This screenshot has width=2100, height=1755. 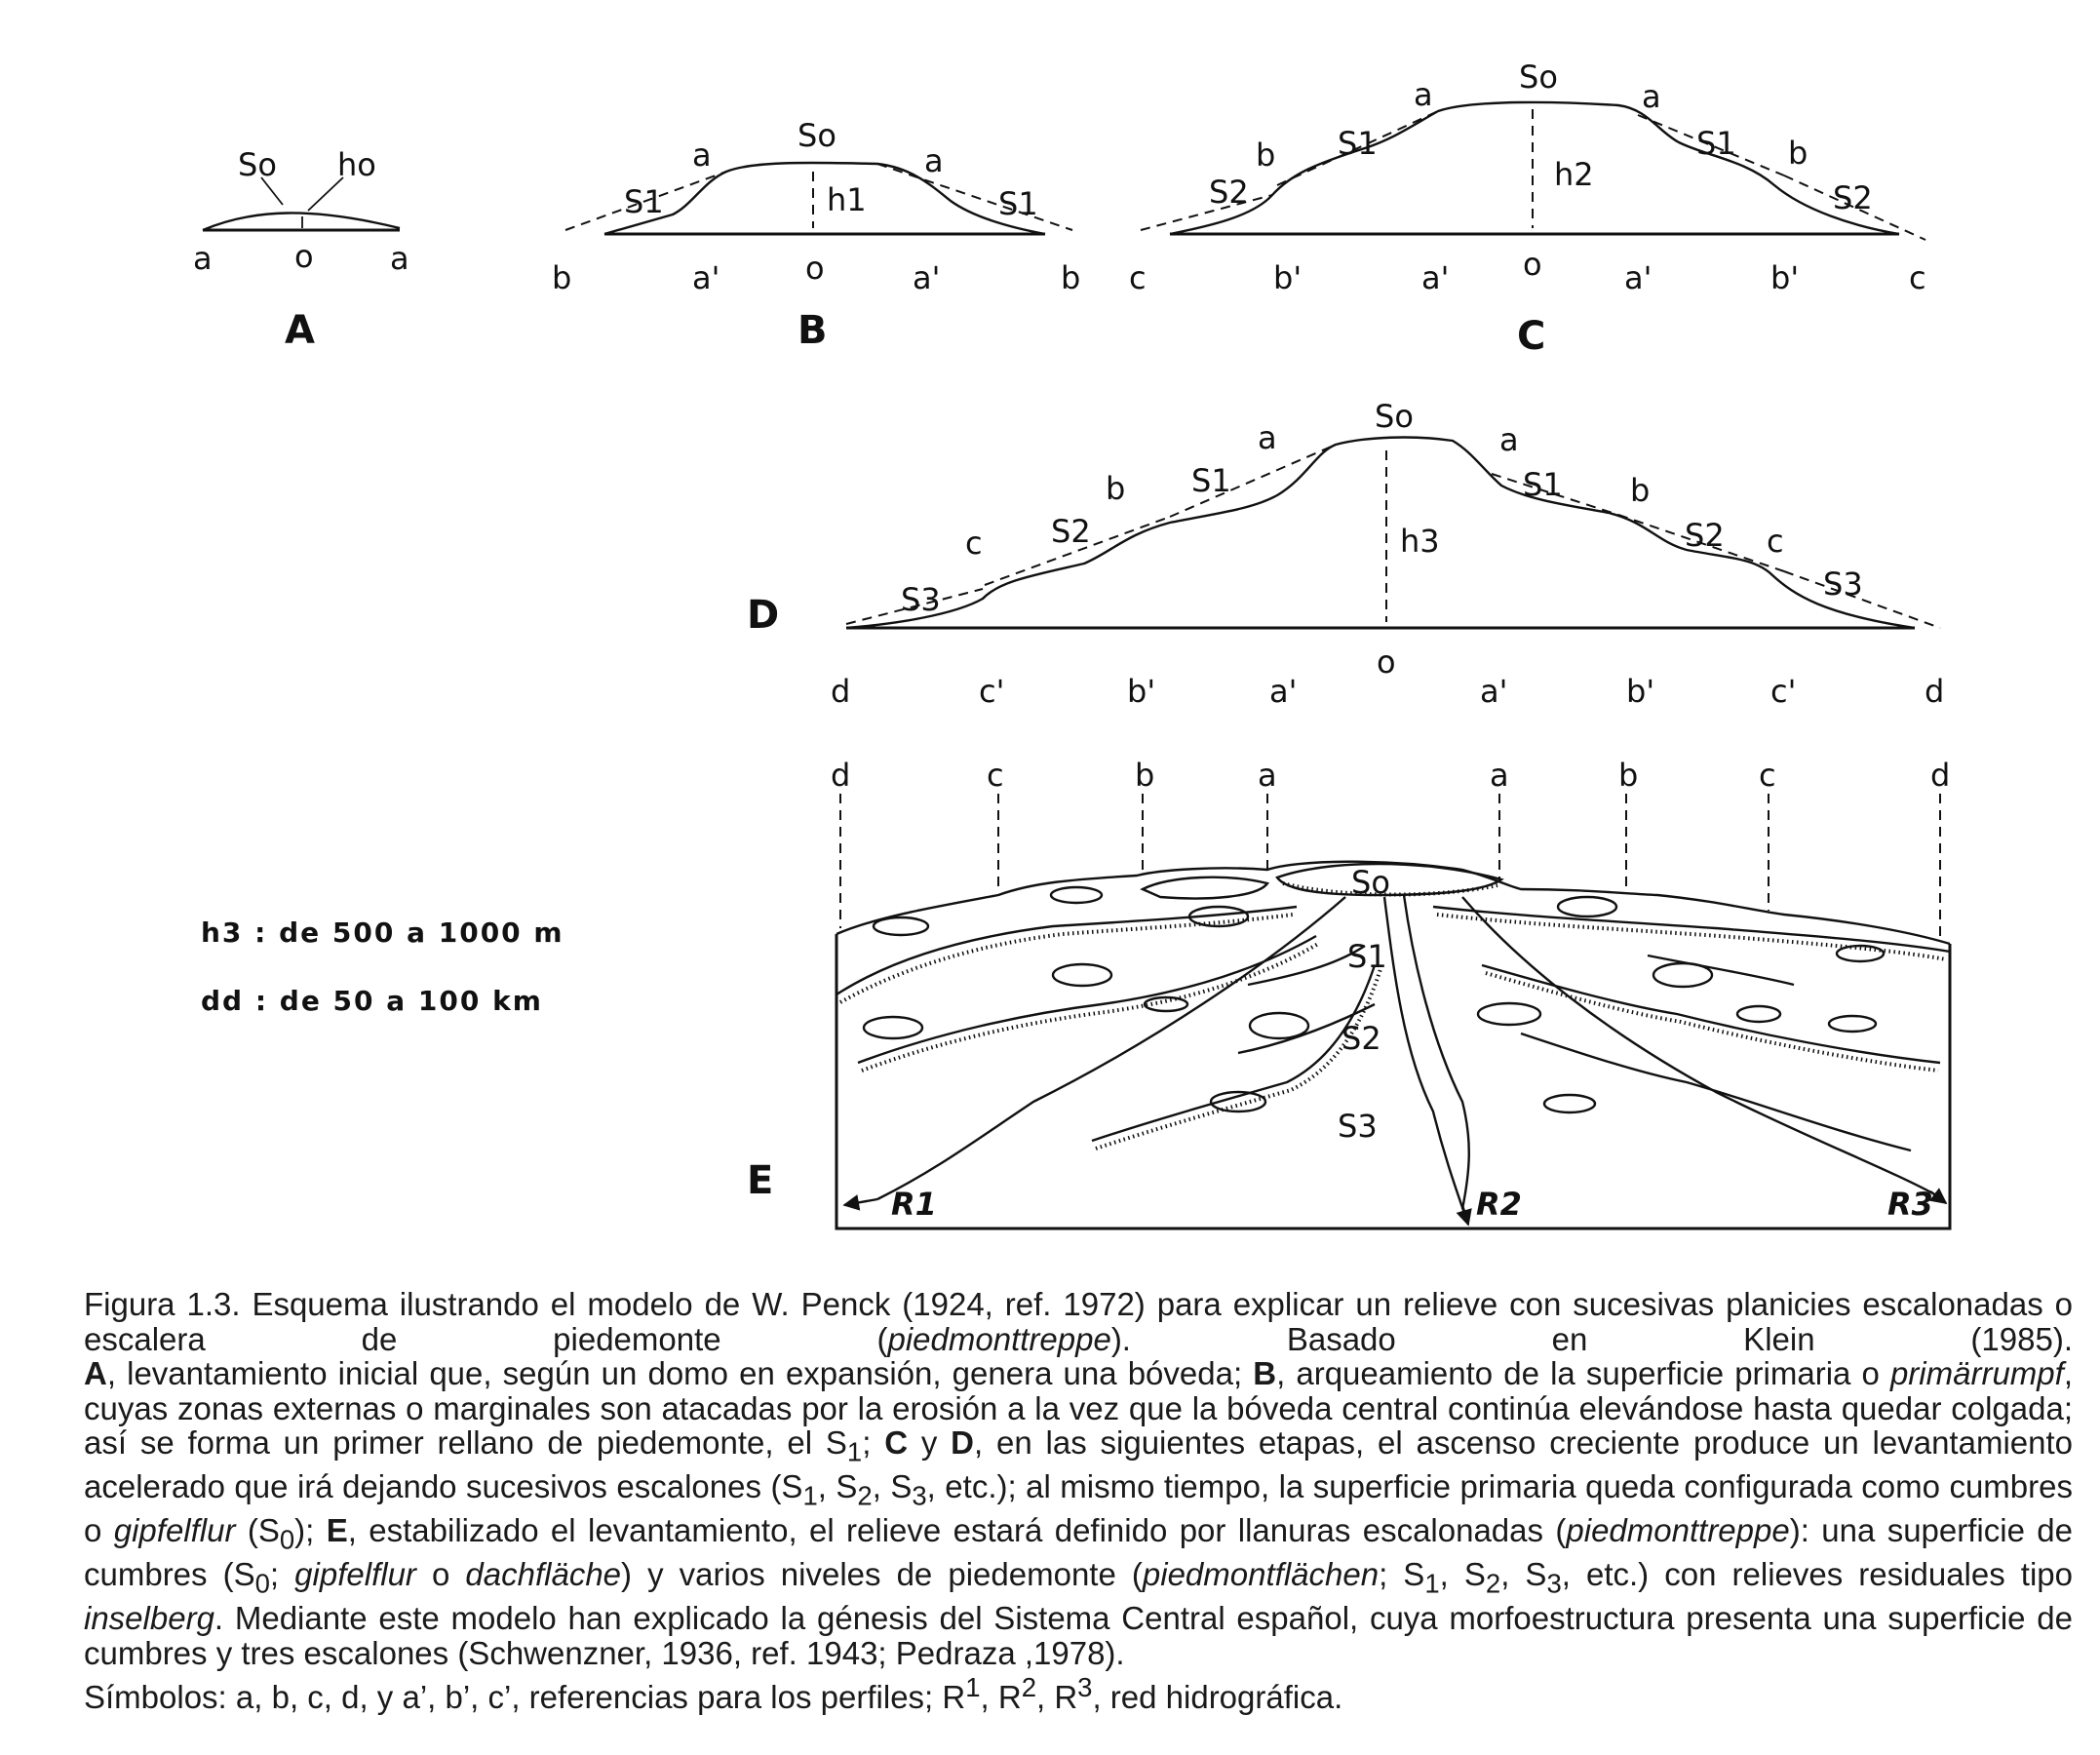 I want to click on panel-d-surface-label: So, so click(x=1395, y=416).